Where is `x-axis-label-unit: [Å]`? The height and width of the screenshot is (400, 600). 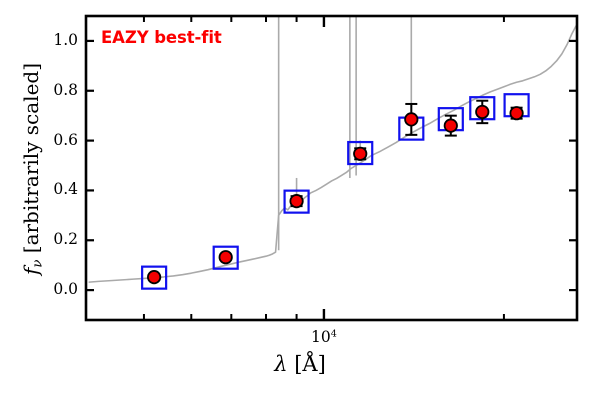 x-axis-label-unit: [Å] is located at coordinates (310, 364).